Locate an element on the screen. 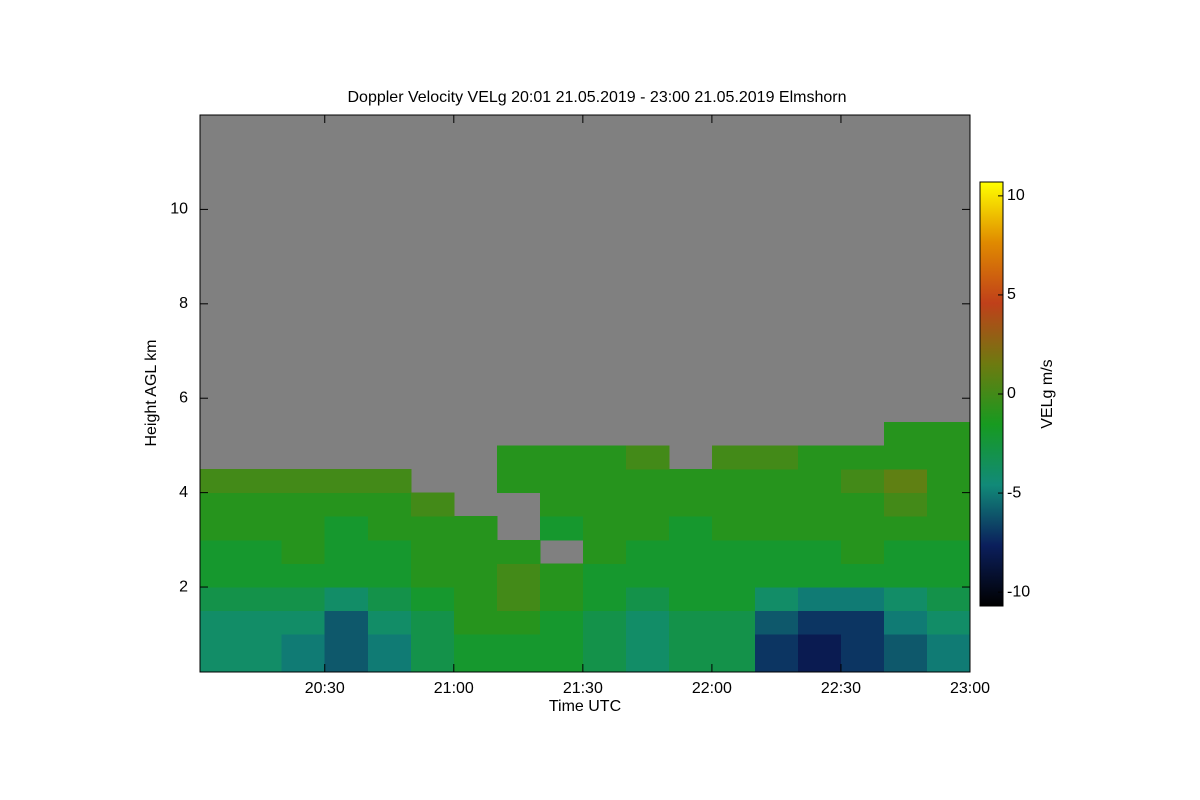 The height and width of the screenshot is (800, 1200). colorbar-tick-label: 10 is located at coordinates (1016, 195).